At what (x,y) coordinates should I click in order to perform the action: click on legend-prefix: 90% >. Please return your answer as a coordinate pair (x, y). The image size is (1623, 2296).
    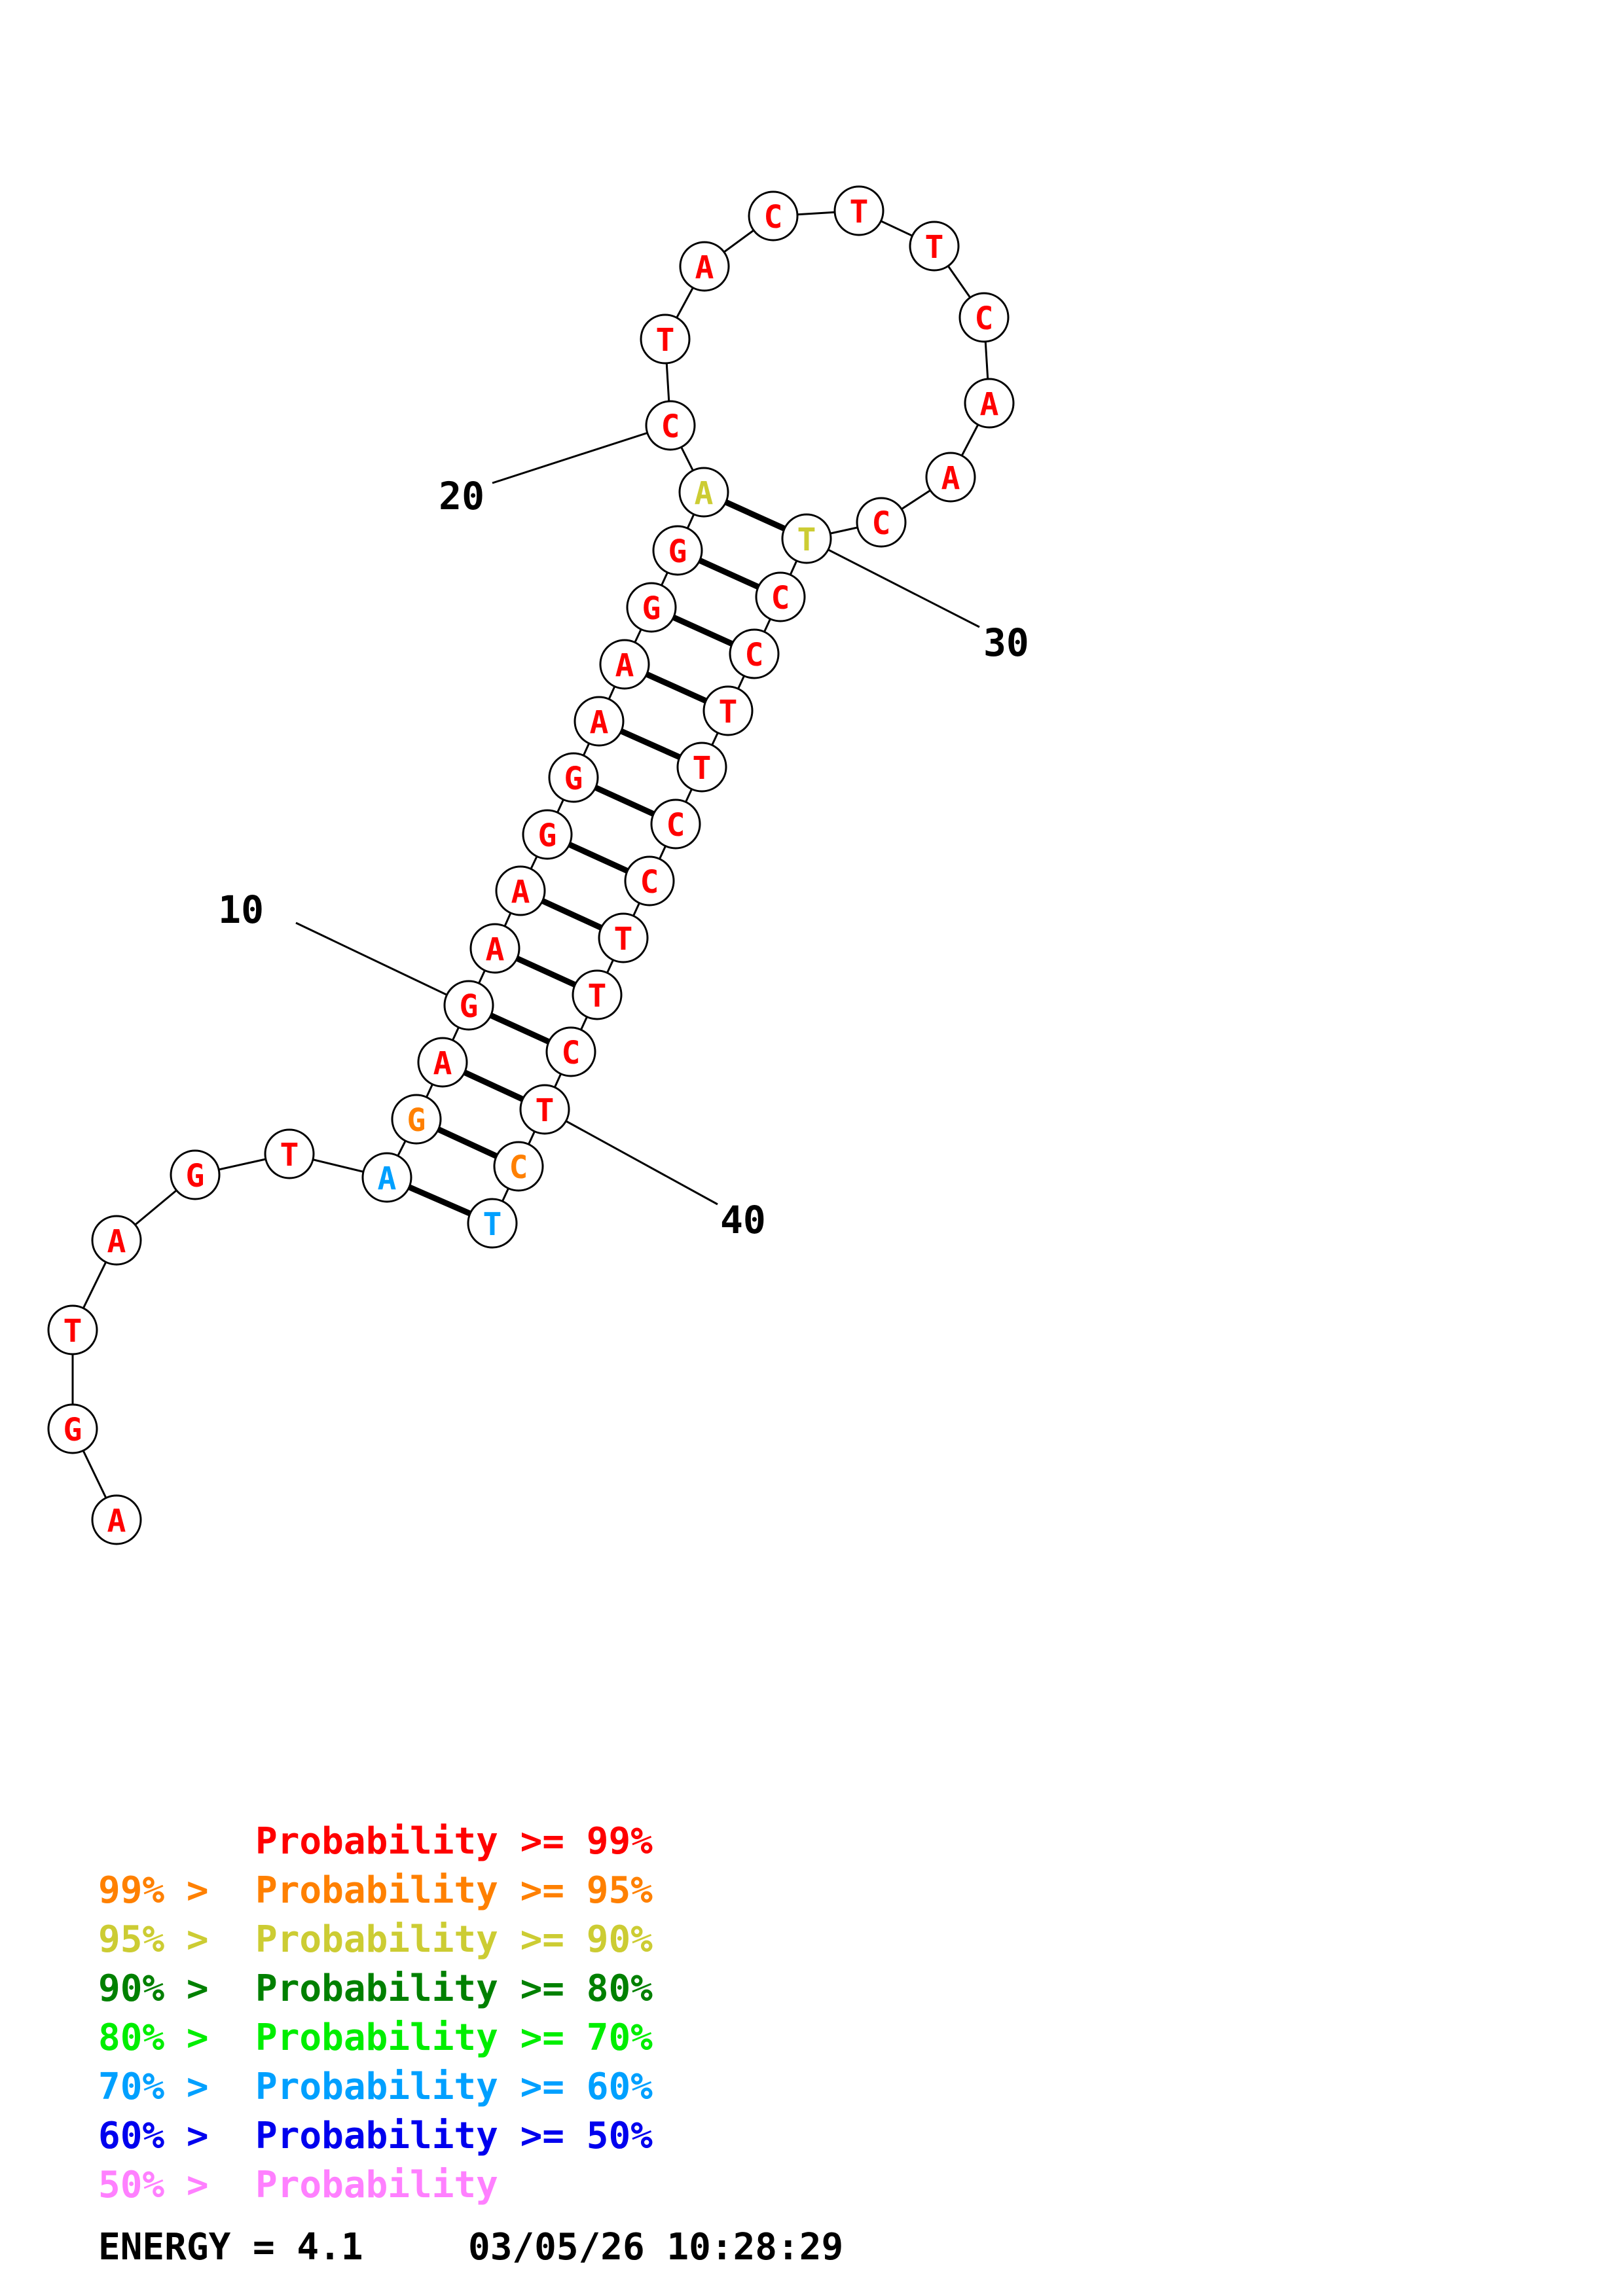
    Looking at the image, I should click on (164, 1988).